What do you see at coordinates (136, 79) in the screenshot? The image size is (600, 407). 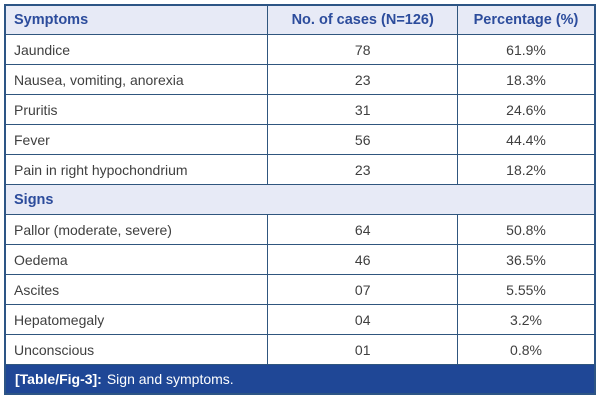 I see `symptom-cell: Nausea, vomiting, anorexia` at bounding box center [136, 79].